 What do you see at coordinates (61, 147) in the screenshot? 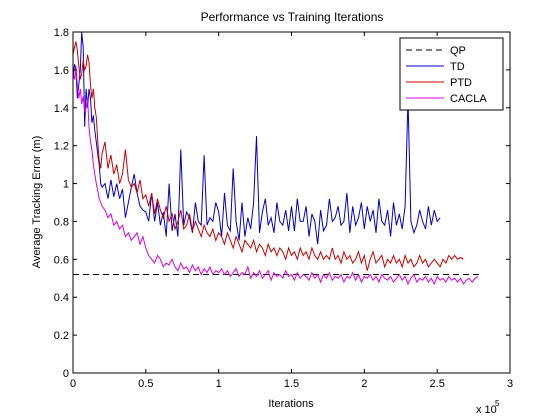
I see `y-tick-label: 1.2` at bounding box center [61, 147].